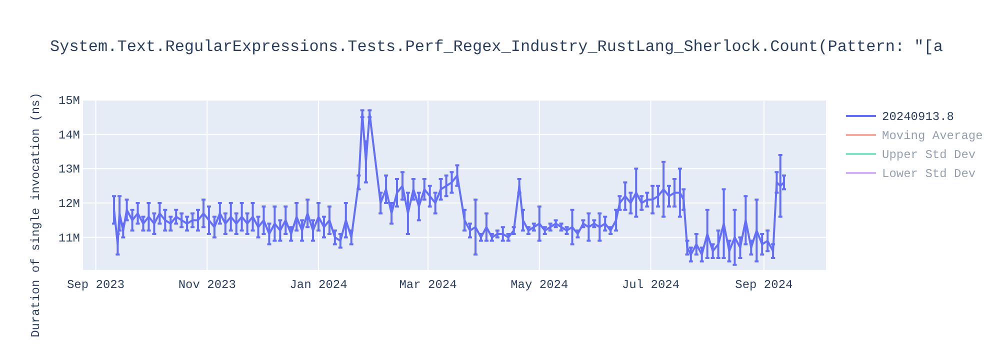  Describe the element at coordinates (69, 101) in the screenshot. I see `y-tick-label: 15M` at that location.